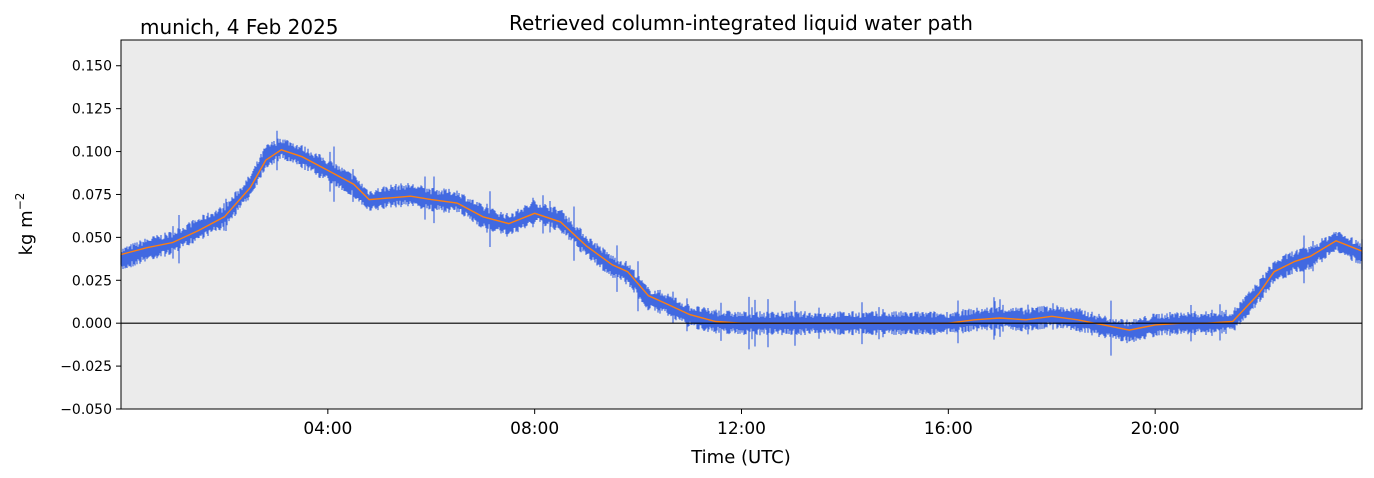 Image resolution: width=1374 pixels, height=478 pixels. I want to click on x-tick-label: 04:00, so click(327, 429).